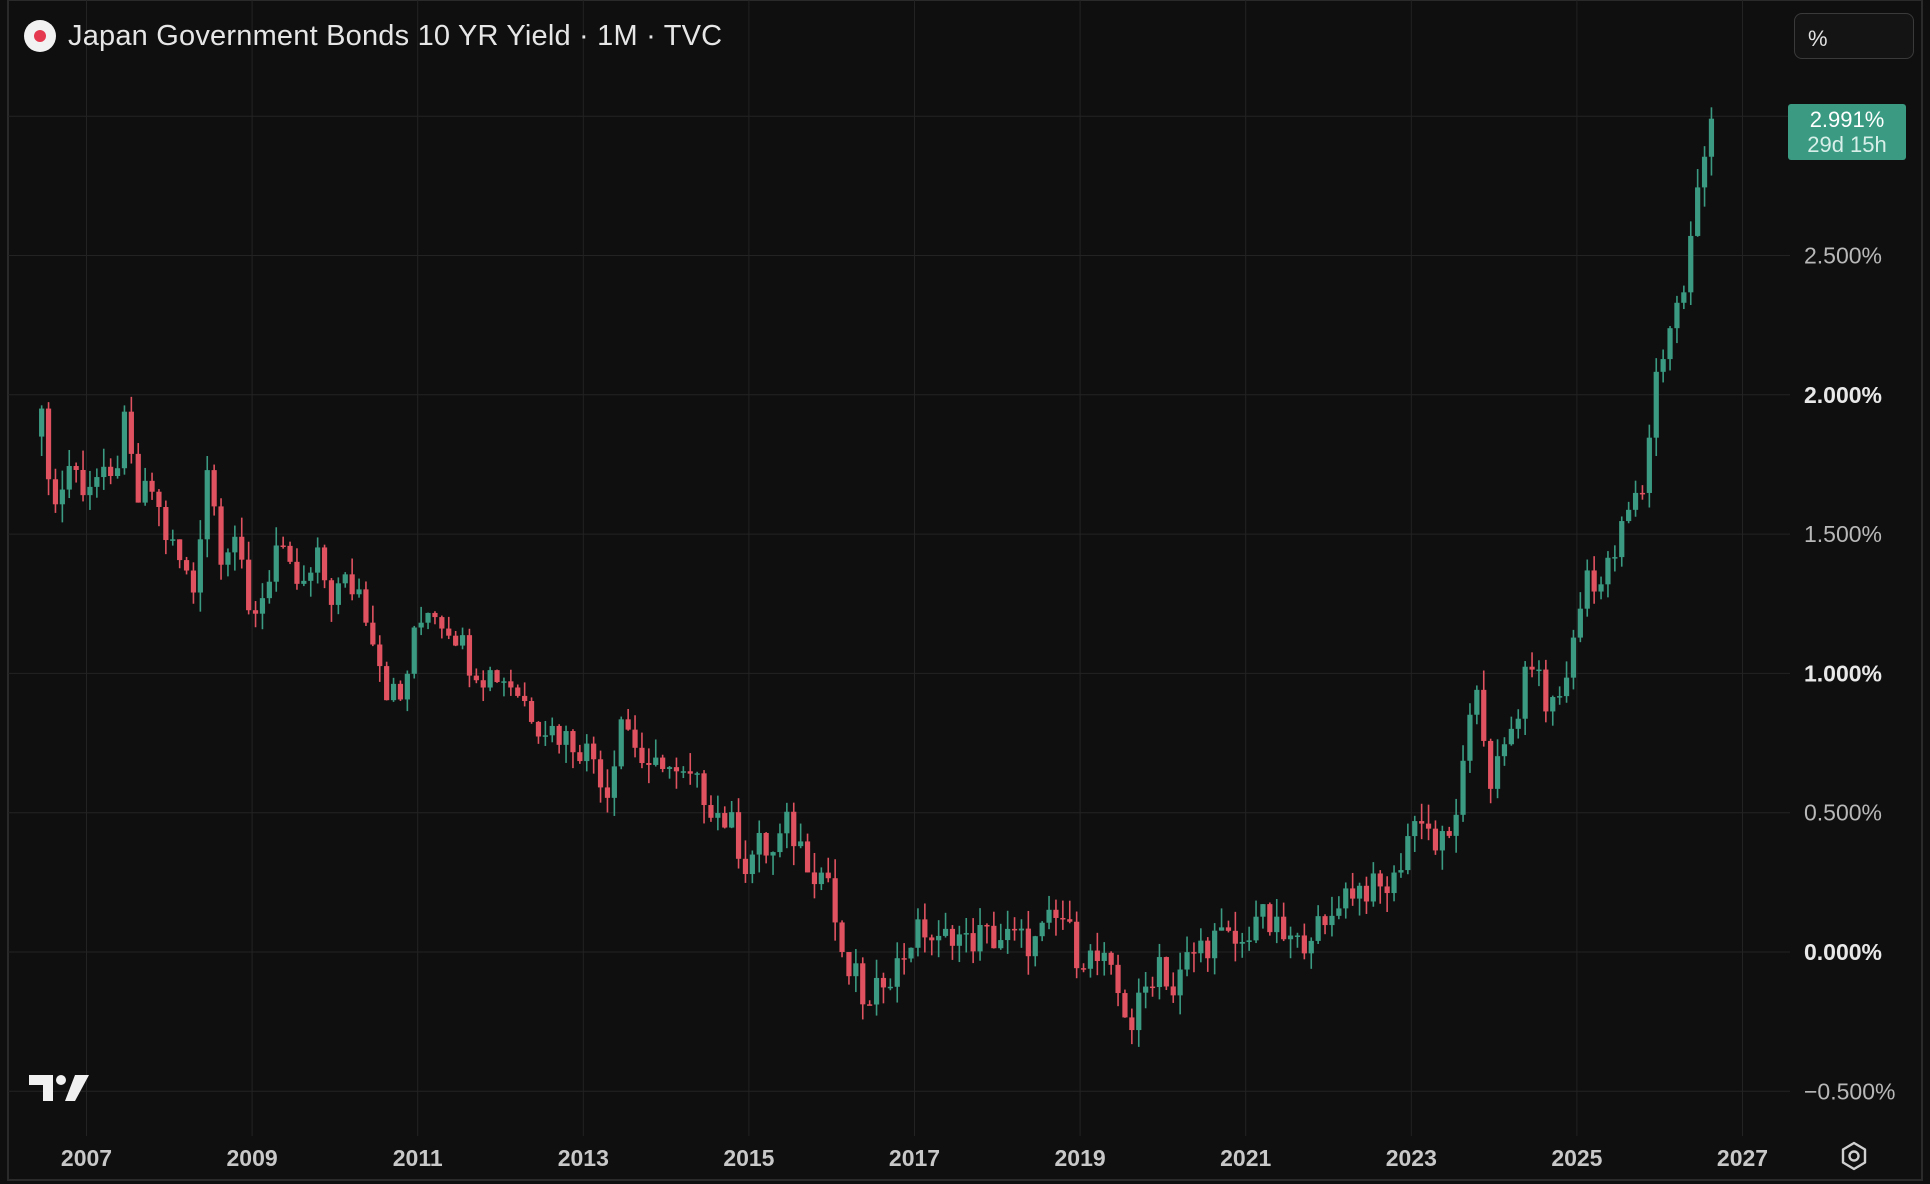  What do you see at coordinates (1847, 132) in the screenshot?
I see `last-price-badge: 2.991% 29d 15h` at bounding box center [1847, 132].